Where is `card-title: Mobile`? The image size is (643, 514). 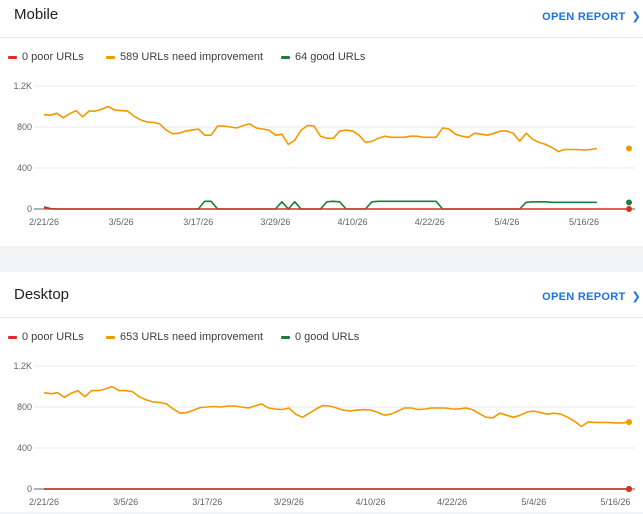 card-title: Mobile is located at coordinates (36, 14).